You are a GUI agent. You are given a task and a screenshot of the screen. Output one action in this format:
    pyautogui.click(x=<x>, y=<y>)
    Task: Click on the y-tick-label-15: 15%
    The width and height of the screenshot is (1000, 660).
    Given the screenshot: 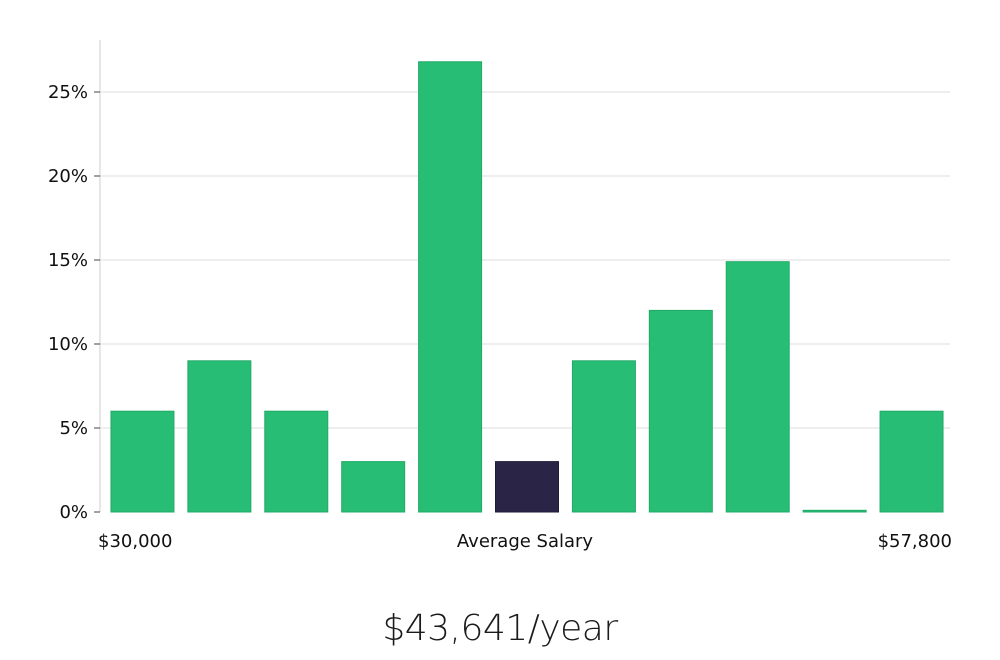 What is the action you would take?
    pyautogui.click(x=68, y=260)
    